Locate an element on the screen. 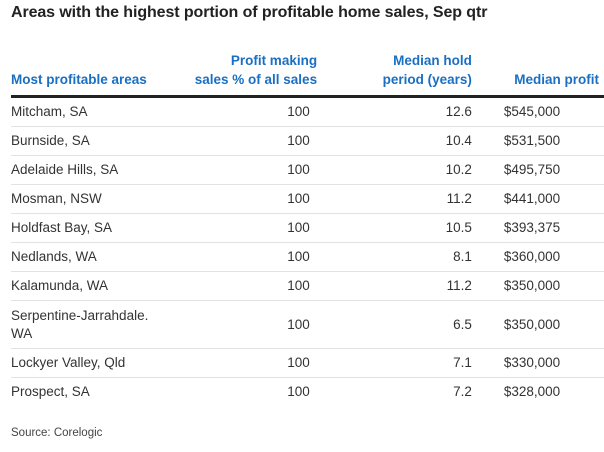 This screenshot has width=604, height=452. cell-area-line1: Serpentine-Jarrahdale. is located at coordinates (80, 315).